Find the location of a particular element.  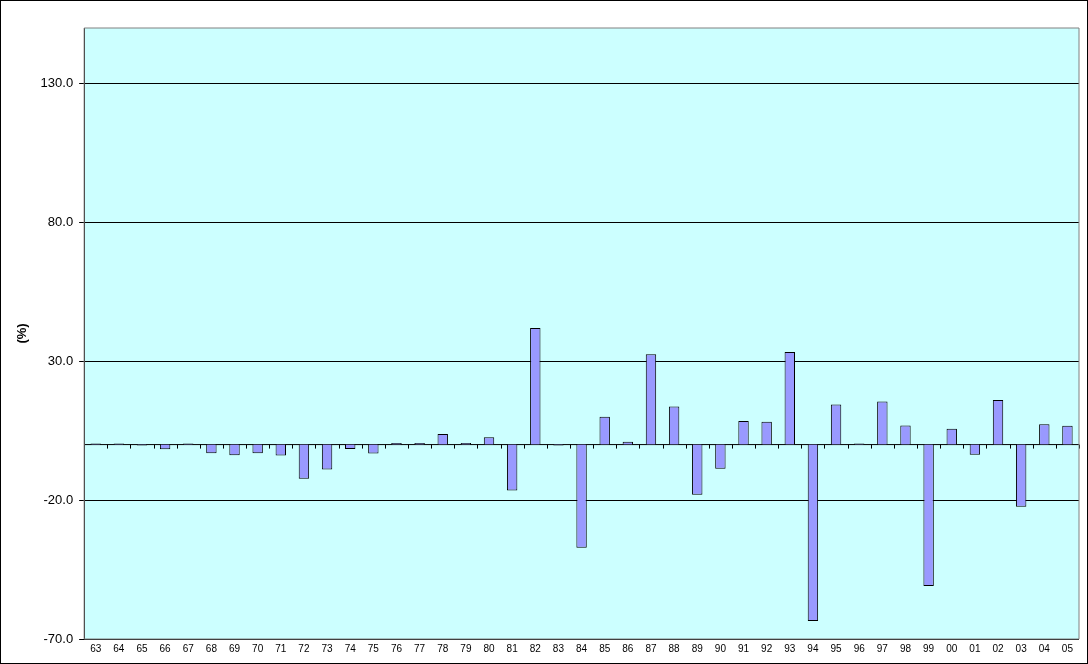

x-tick-label: 00 is located at coordinates (952, 648).